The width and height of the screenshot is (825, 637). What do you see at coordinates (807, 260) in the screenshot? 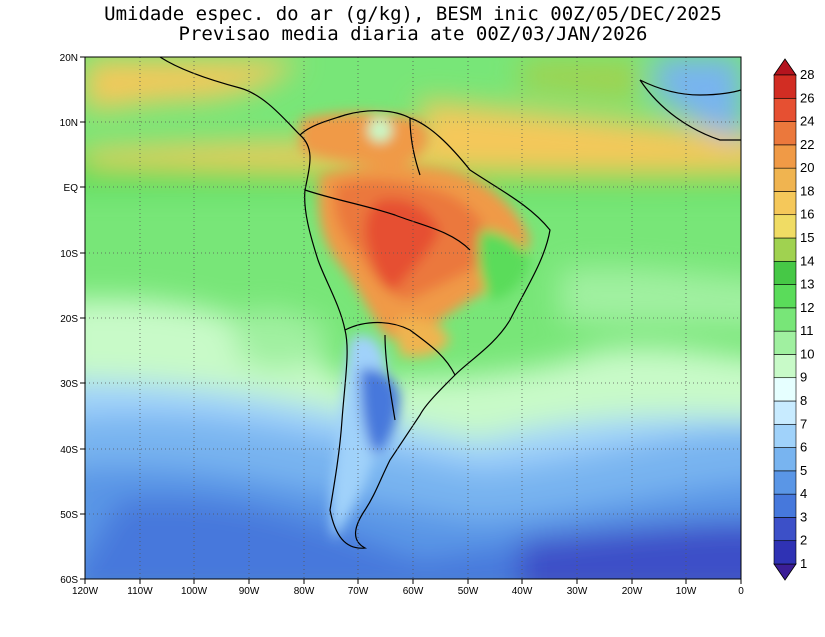
I see `colorbar-label: 14` at bounding box center [807, 260].